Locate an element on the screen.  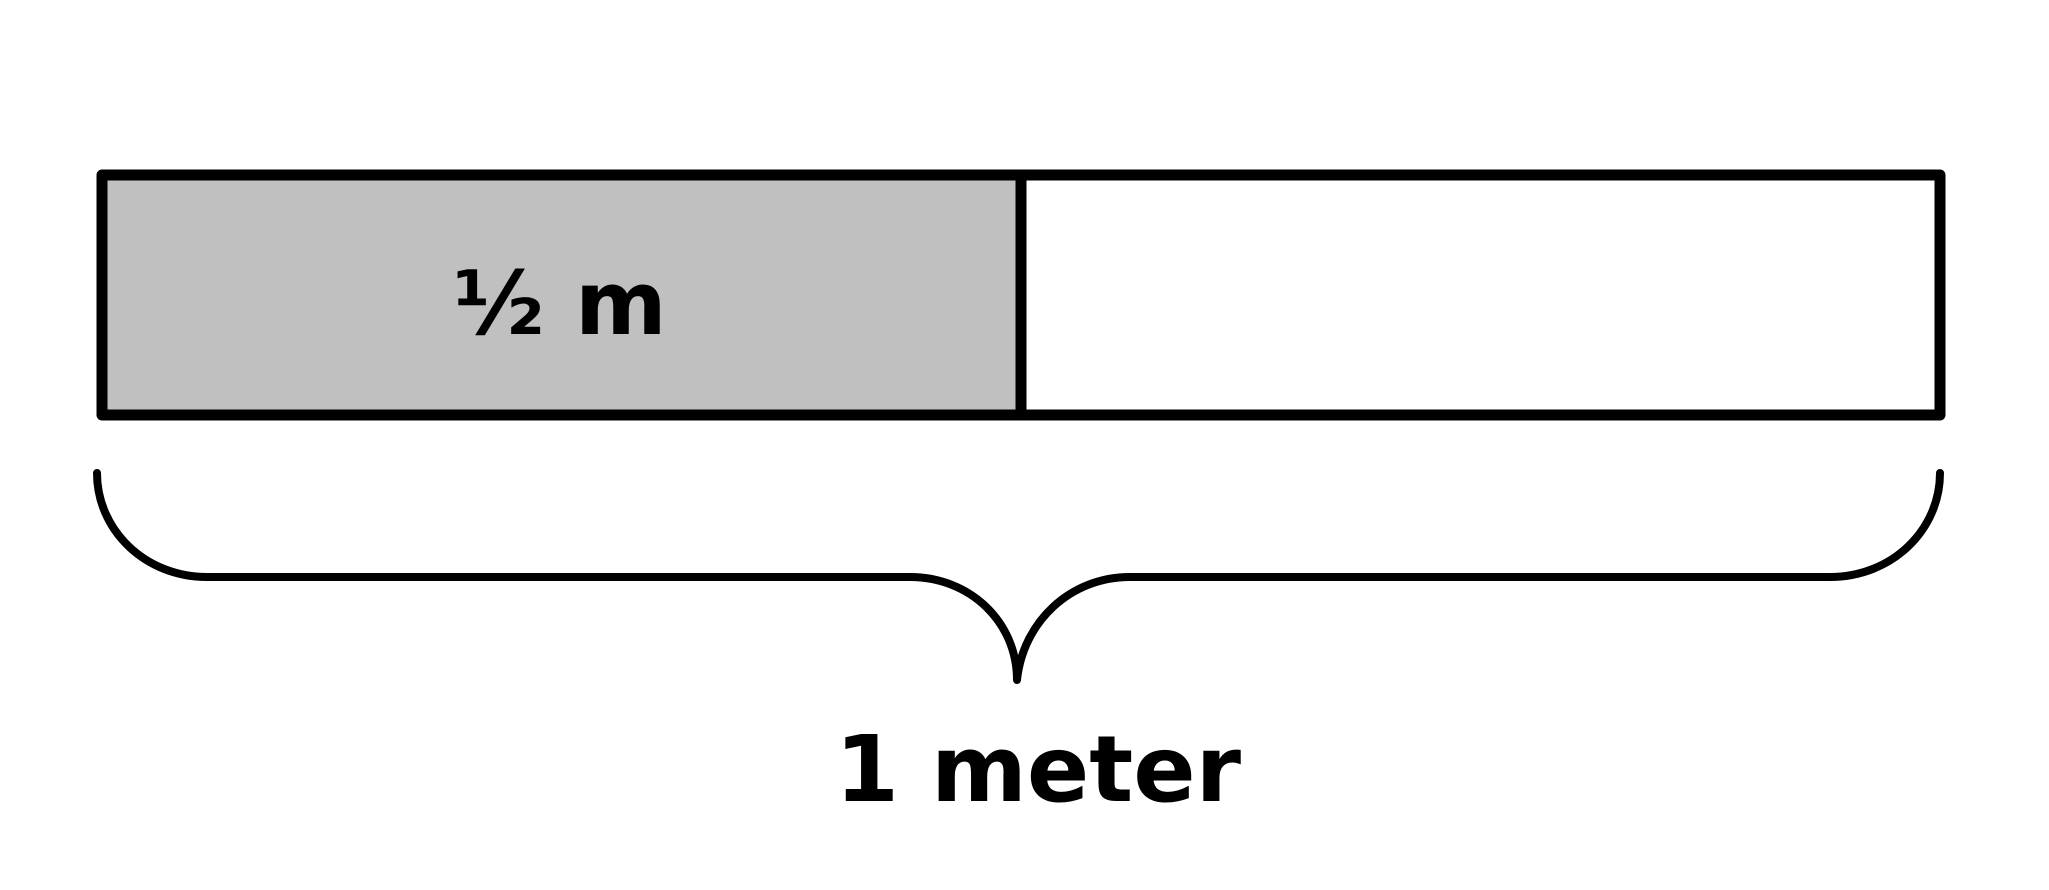
one-meter-label: 1 meter is located at coordinates (1038, 769).